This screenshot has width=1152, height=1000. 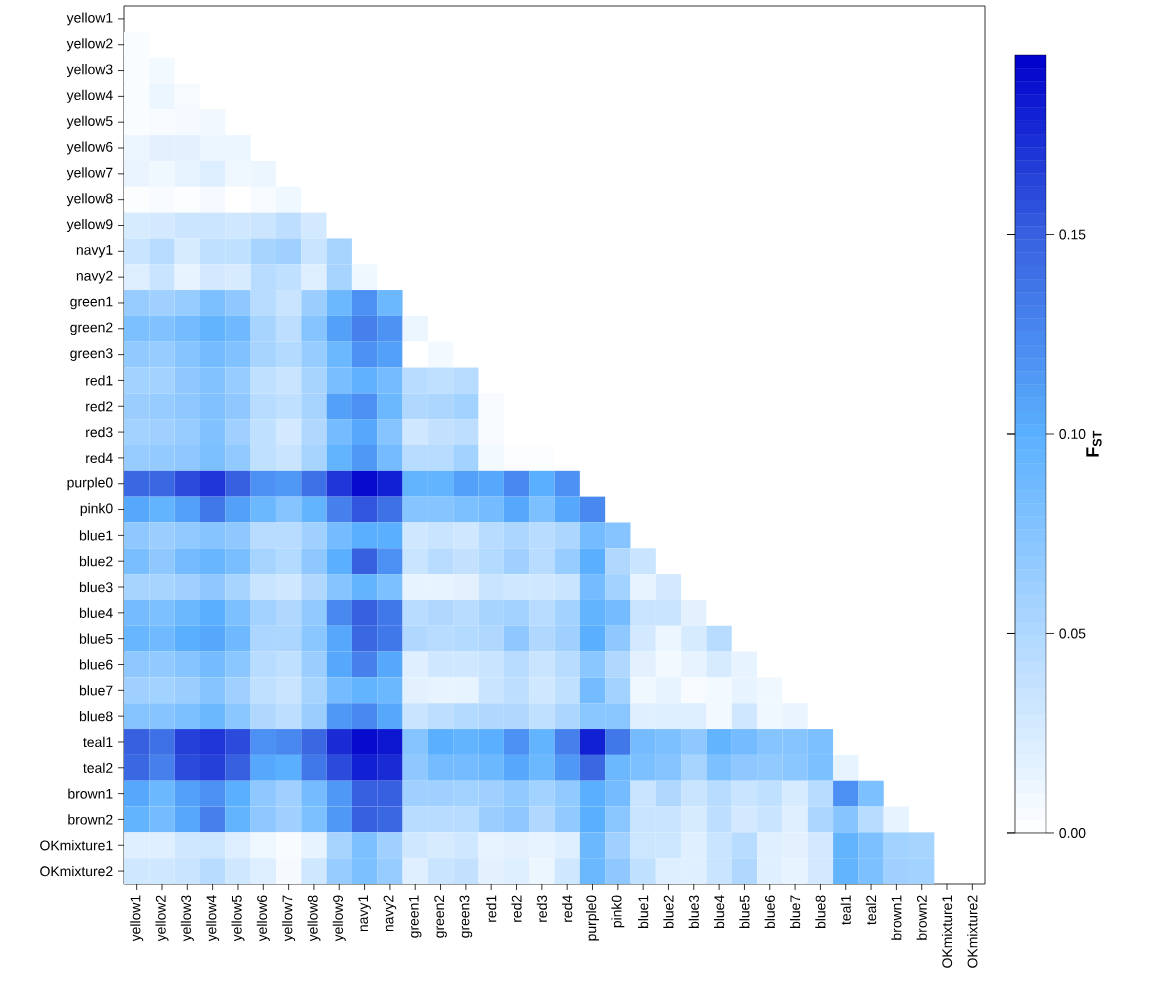 I want to click on x-tick-label: yellow9, so click(x=339, y=918).